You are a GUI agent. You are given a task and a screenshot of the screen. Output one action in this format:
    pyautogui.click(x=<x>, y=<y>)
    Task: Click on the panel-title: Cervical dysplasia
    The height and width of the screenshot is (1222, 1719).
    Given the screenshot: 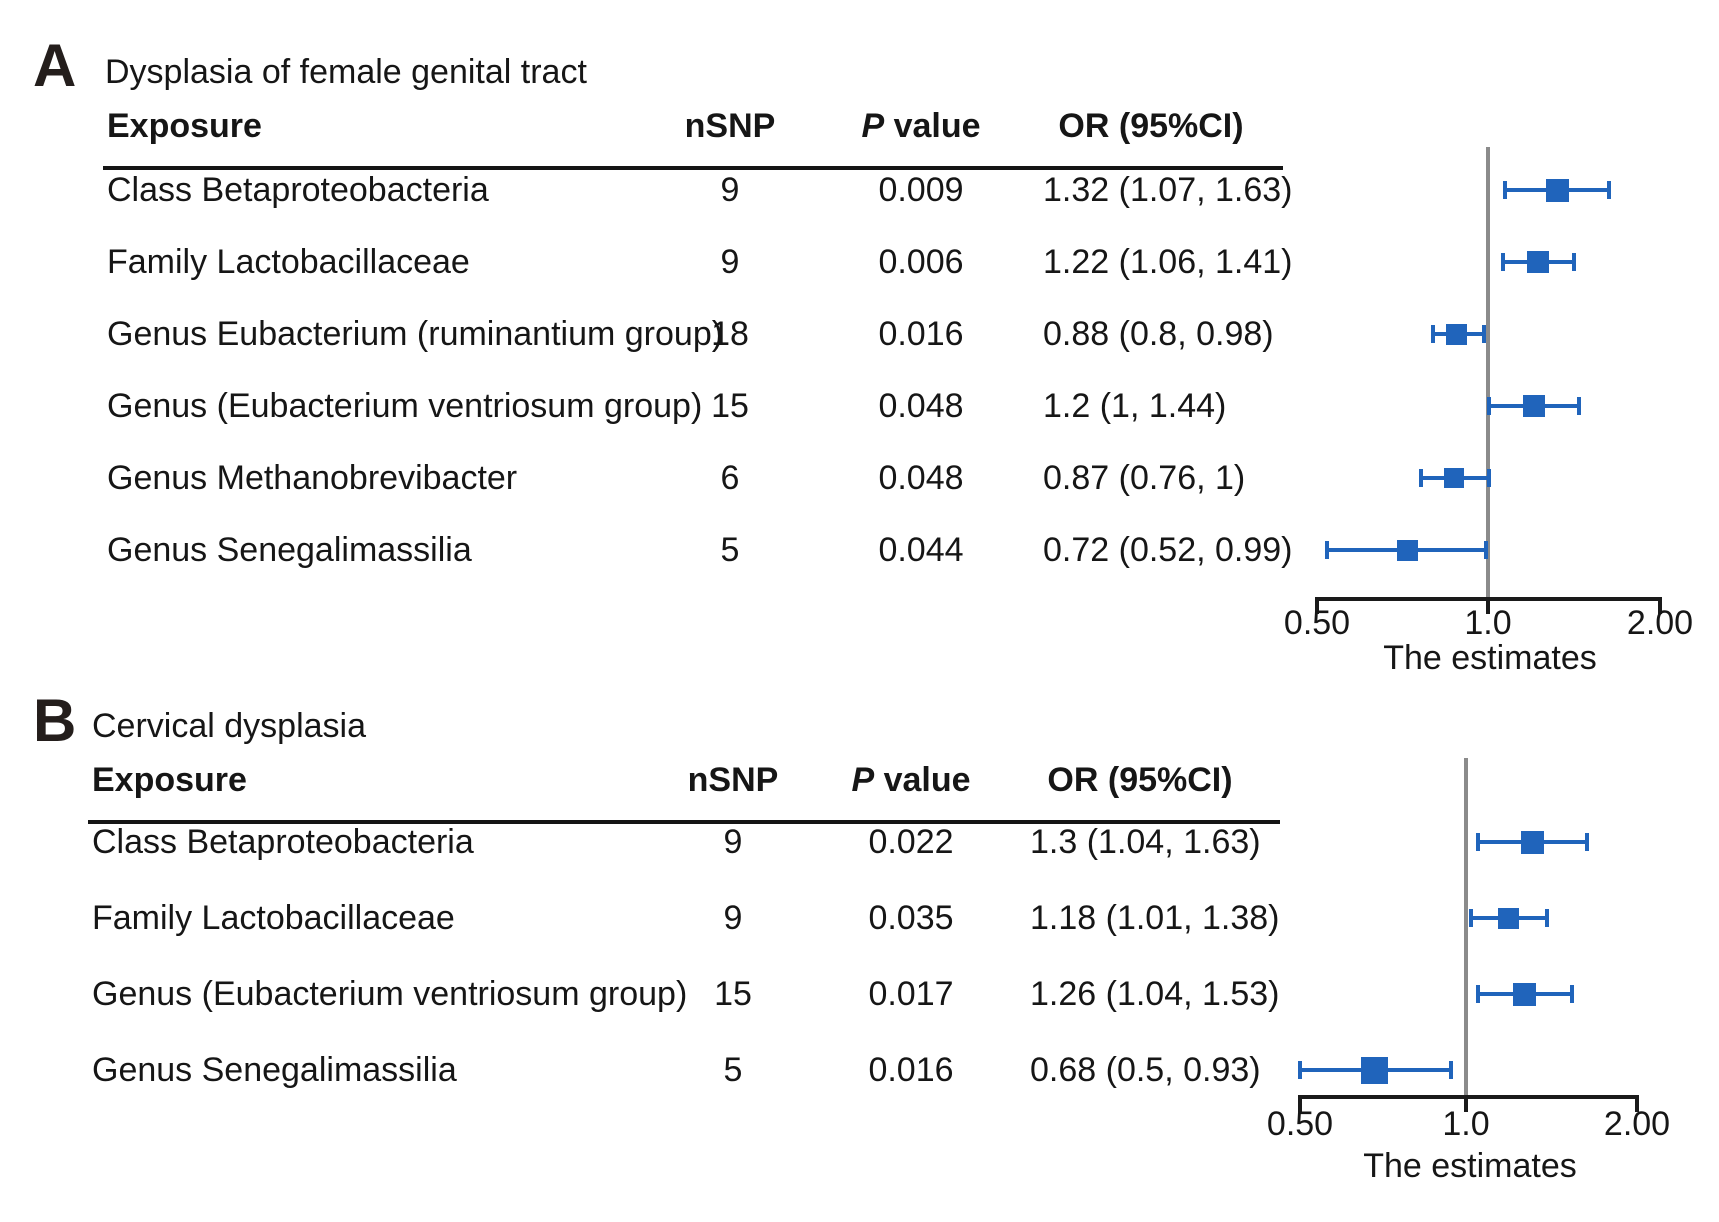 What is the action you would take?
    pyautogui.click(x=229, y=726)
    